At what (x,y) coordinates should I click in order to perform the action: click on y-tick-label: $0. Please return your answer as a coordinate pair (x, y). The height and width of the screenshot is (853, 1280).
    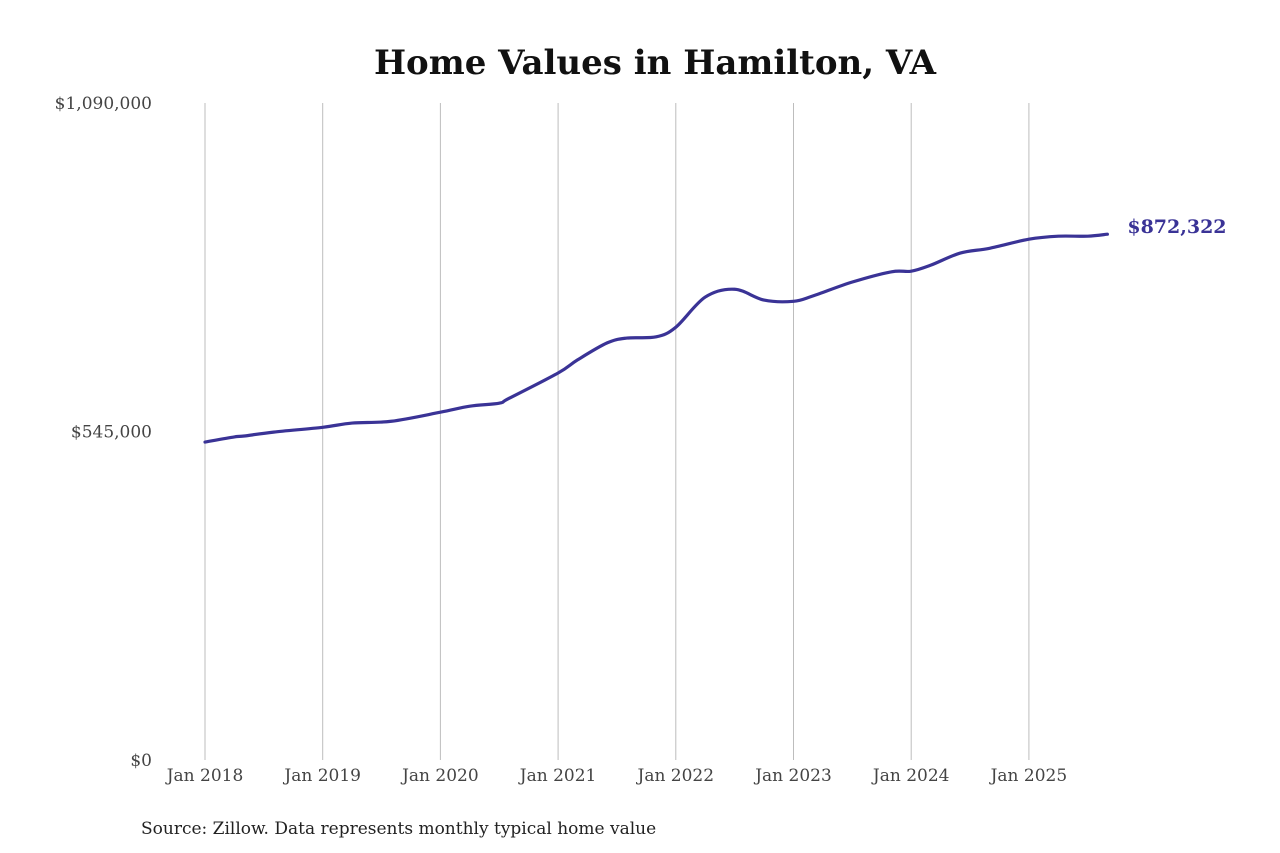
    Looking at the image, I should click on (141, 761).